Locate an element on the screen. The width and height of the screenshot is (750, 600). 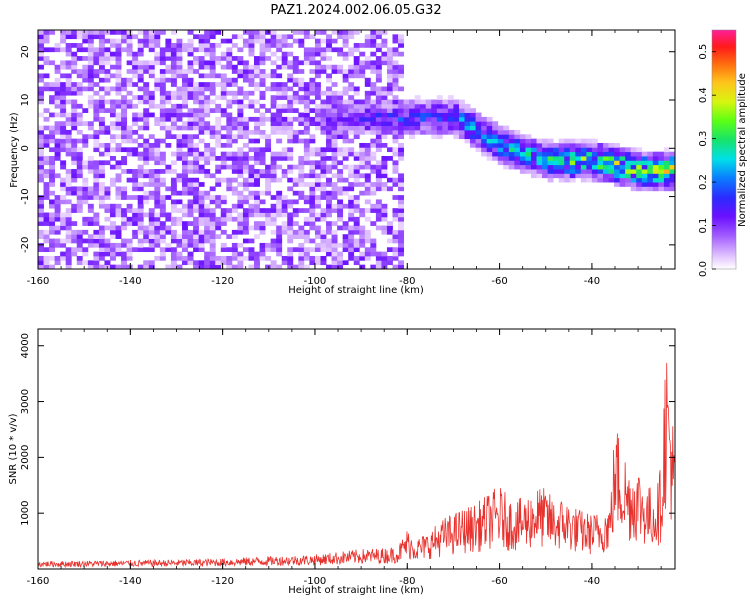
colorbar-ticks: 0.00.10.20.30.40.5 is located at coordinates (707, 160).